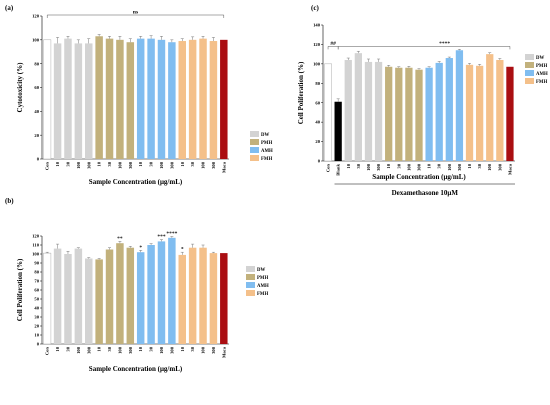 The height and width of the screenshot is (405, 550). Describe the element at coordinates (120, 239) in the screenshot. I see `panel-2-significance-mark: **` at that location.